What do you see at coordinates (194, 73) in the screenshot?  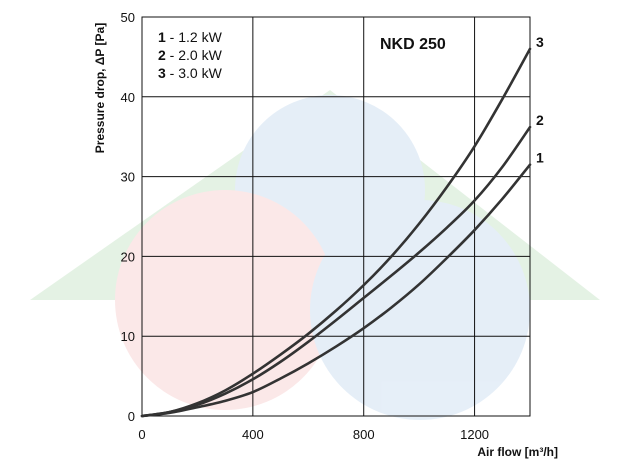 I see `legend-entry-text: - 3.0 kW` at bounding box center [194, 73].